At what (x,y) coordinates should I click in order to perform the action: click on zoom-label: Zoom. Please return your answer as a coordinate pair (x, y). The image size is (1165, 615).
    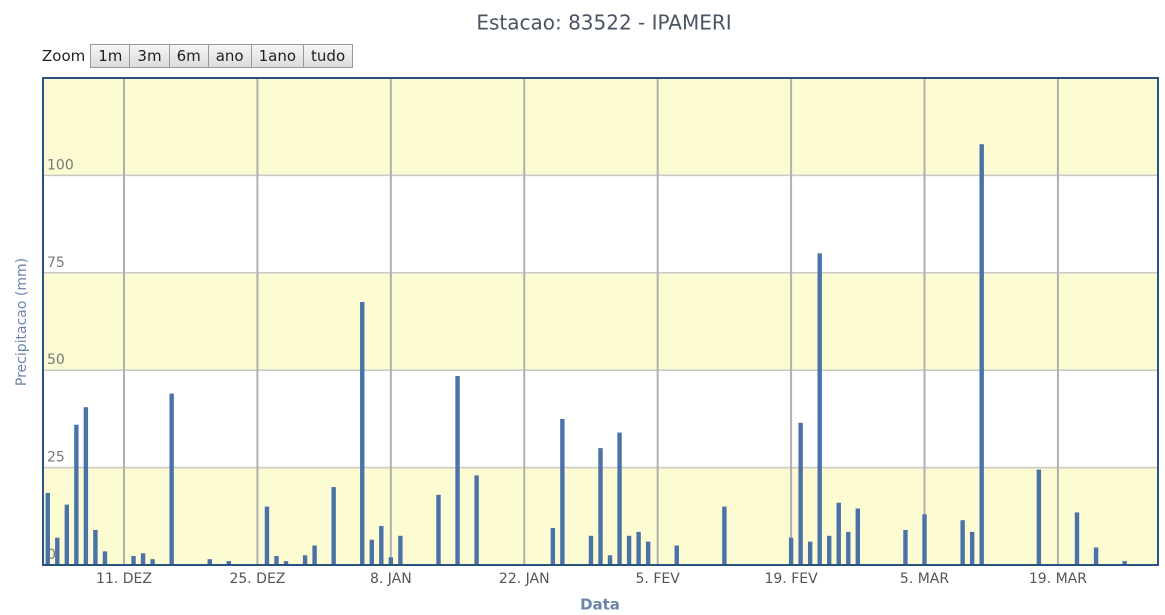
    Looking at the image, I should click on (64, 56).